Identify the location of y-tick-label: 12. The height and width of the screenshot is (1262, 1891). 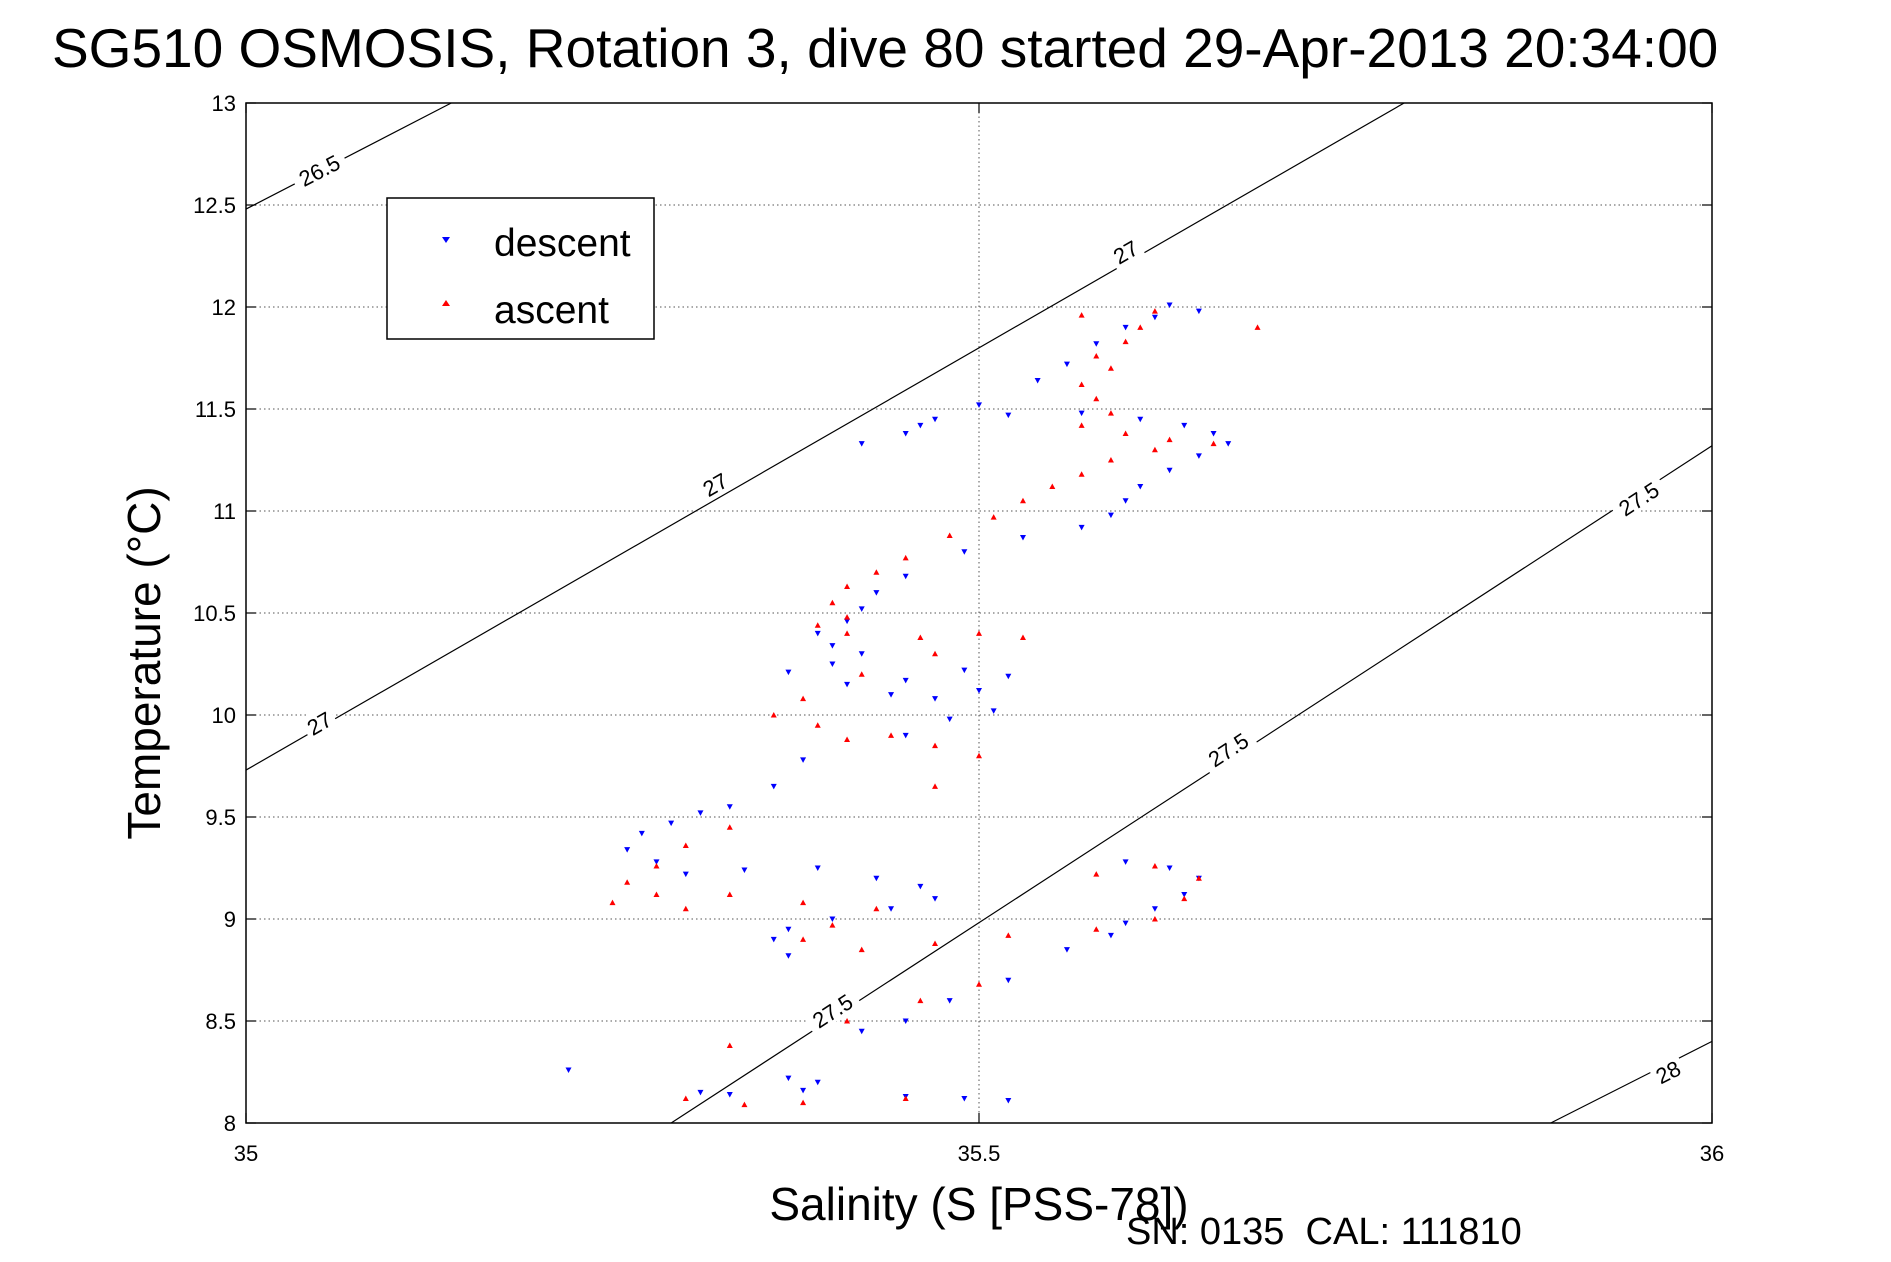
(224, 307).